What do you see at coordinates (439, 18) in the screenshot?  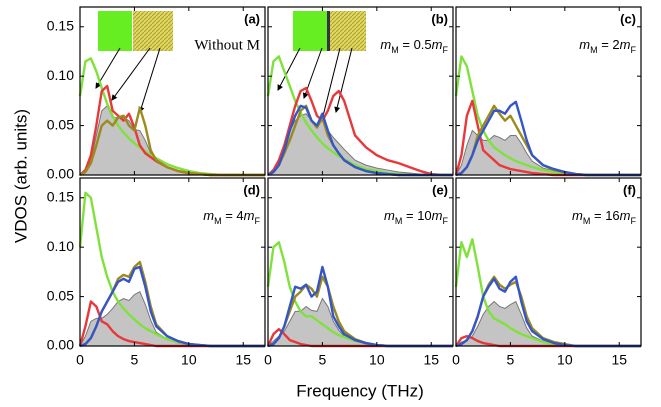 I see `panel-label: (b)` at bounding box center [439, 18].